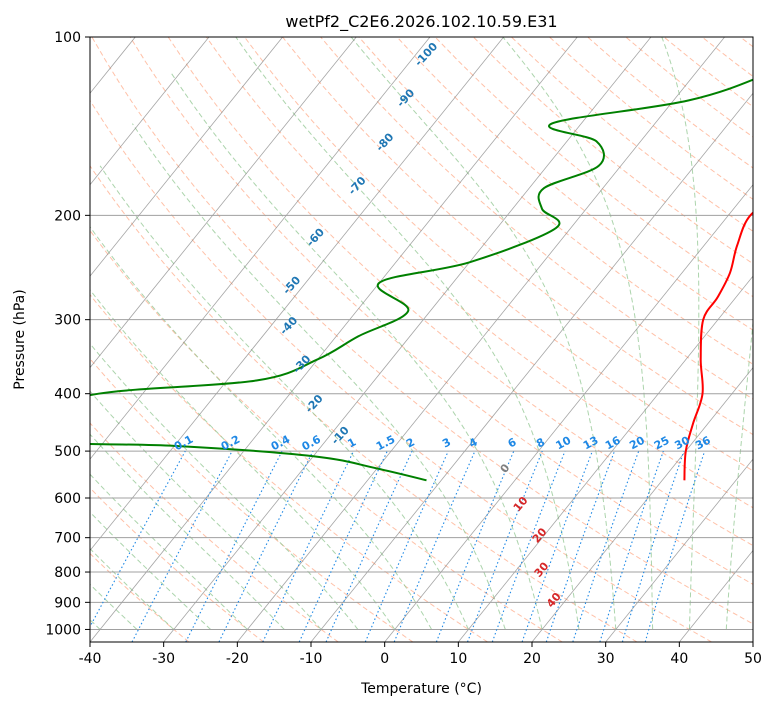 Image resolution: width=775 pixels, height=708 pixels. I want to click on x-tick-label: 30, so click(606, 659).